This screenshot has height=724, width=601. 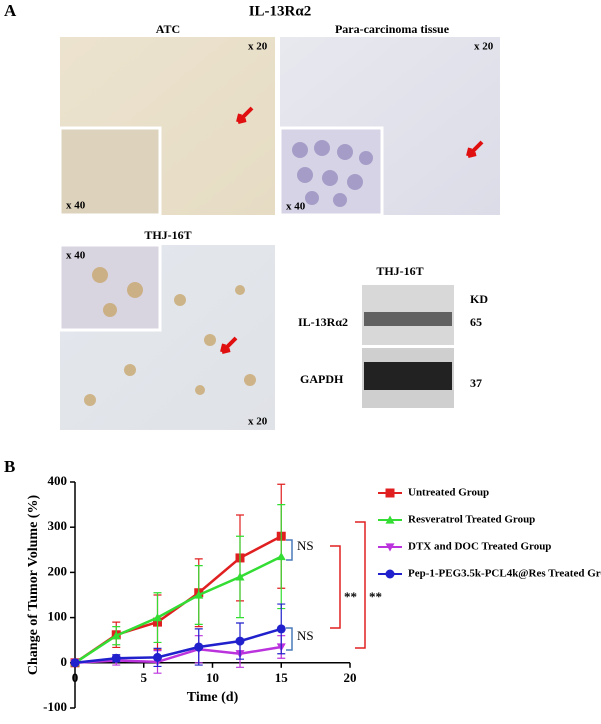 What do you see at coordinates (476, 322) in the screenshot?
I see `band-kd: 65` at bounding box center [476, 322].